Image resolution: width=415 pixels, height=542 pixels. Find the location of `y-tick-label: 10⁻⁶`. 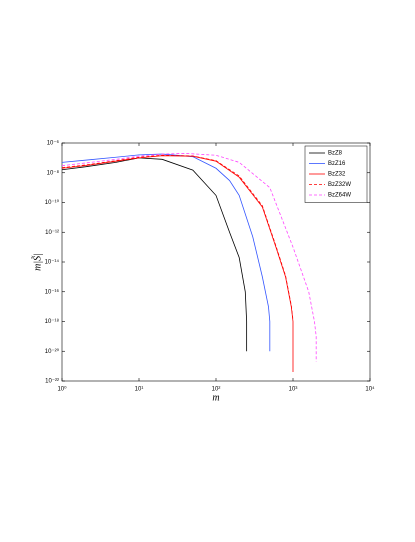

y-tick-label: 10⁻⁶ is located at coordinates (53, 143).